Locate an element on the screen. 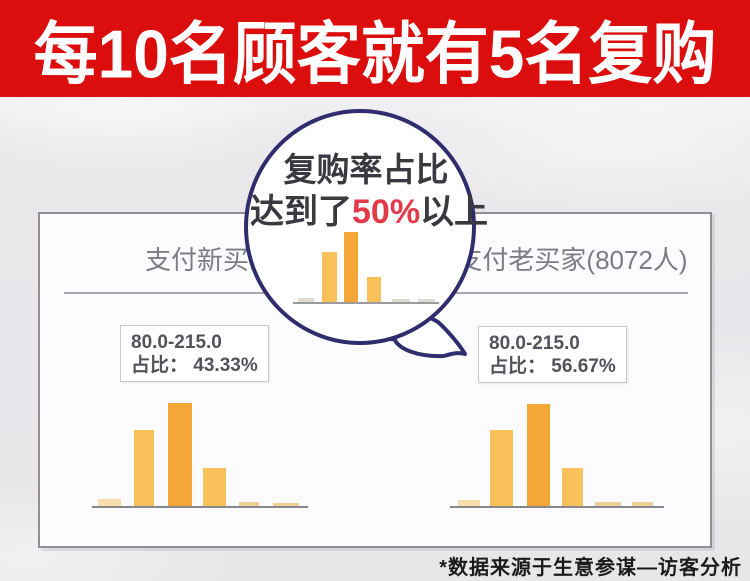 The height and width of the screenshot is (581, 750). tooltip-share: 占比： 43.33% is located at coordinates (194, 365).